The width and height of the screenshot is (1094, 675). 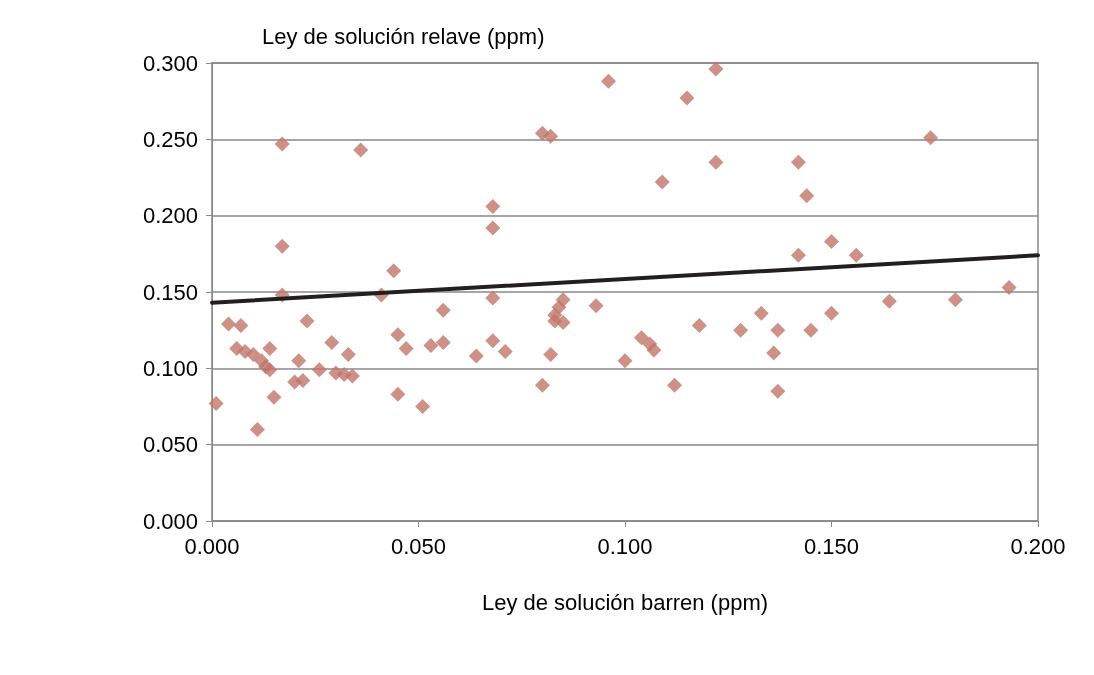 I want to click on y-tick-label: 0.000, so click(x=170, y=521).